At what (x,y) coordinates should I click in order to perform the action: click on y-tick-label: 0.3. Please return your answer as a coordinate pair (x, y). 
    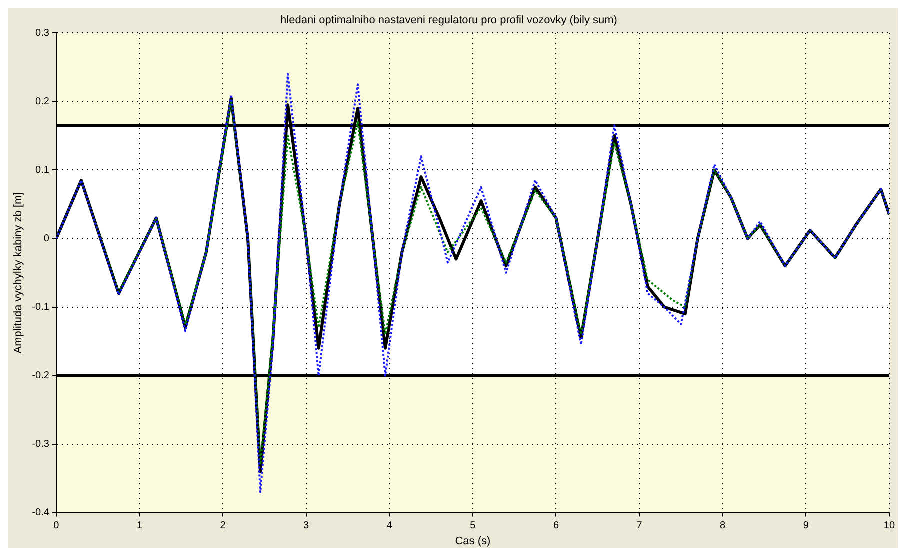
    Looking at the image, I should click on (43, 33).